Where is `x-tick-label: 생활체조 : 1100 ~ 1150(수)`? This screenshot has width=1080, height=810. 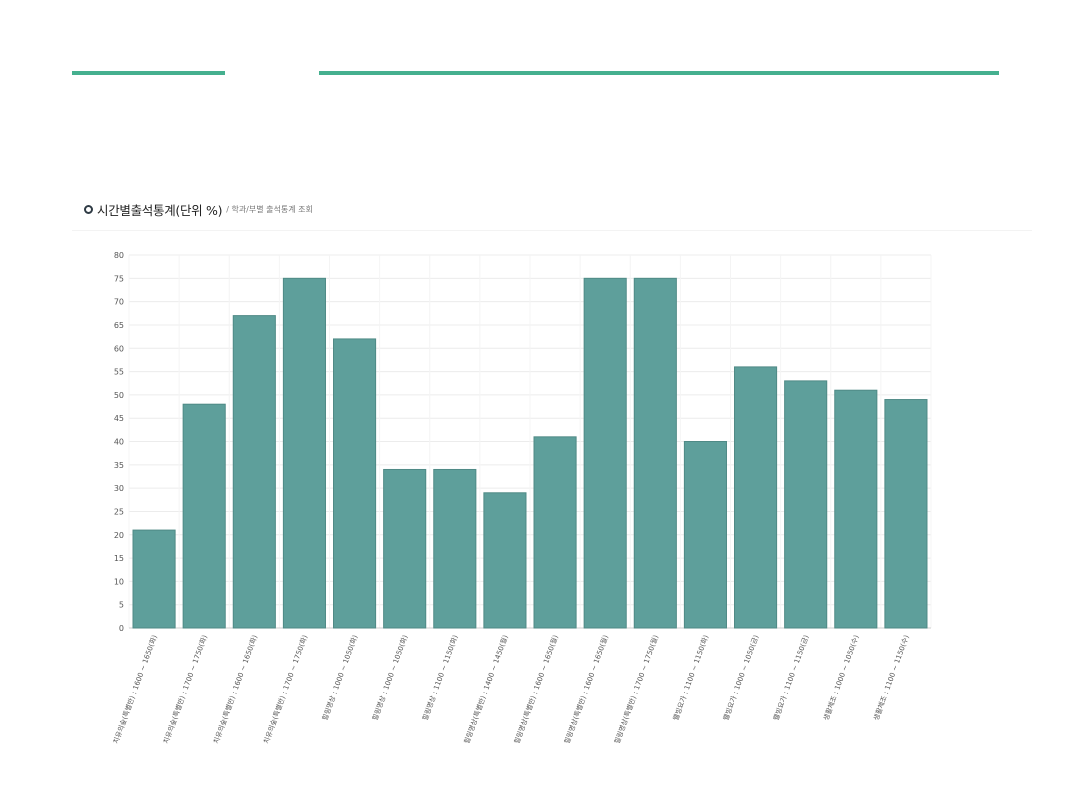
x-tick-label: 생활체조 : 1100 ~ 1150(수) is located at coordinates (890, 677).